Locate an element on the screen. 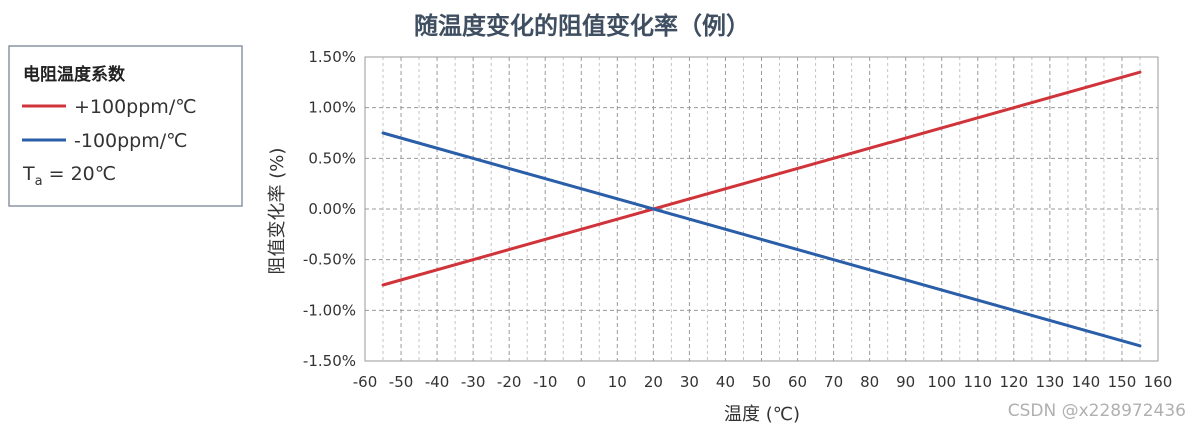 Image resolution: width=1192 pixels, height=428 pixels. x-tick-label: 30 is located at coordinates (689, 382).